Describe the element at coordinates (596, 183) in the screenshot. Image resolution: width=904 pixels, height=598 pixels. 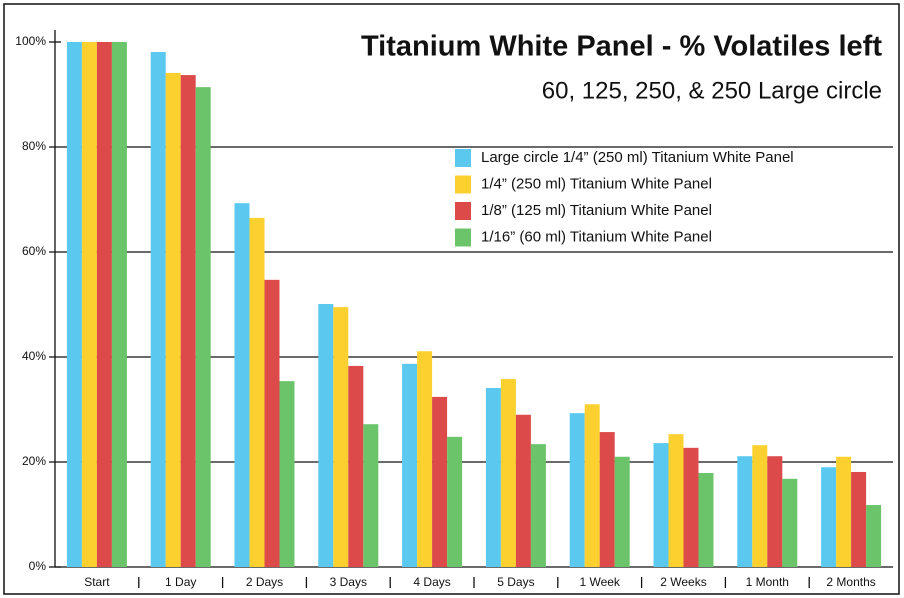
I see `legend-label: 1/4” (250 ml) Titanium White Panel` at that location.